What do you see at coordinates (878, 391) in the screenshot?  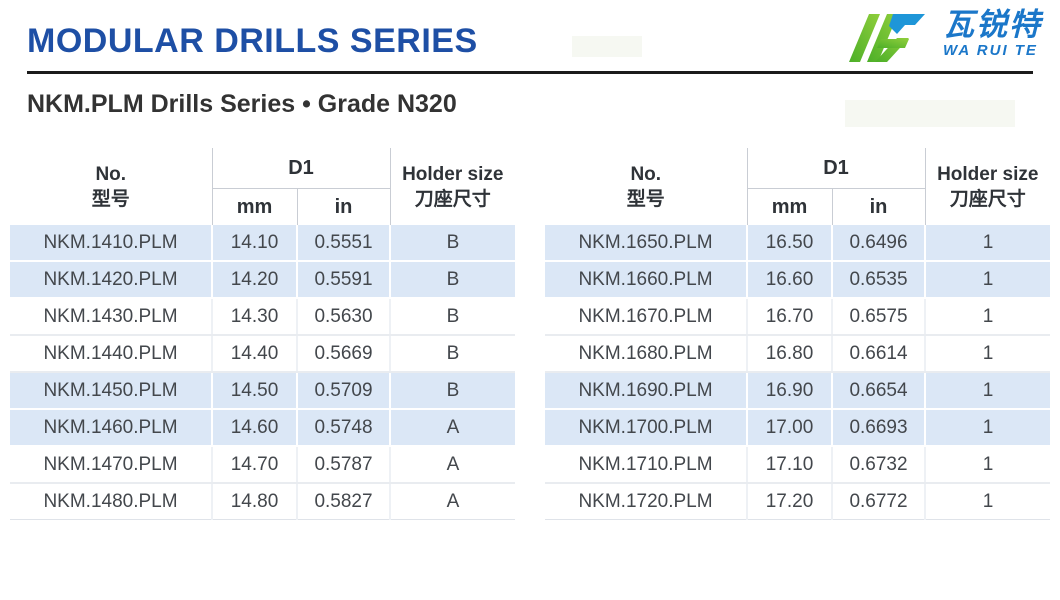 I see `cell-in: 0.6654` at bounding box center [878, 391].